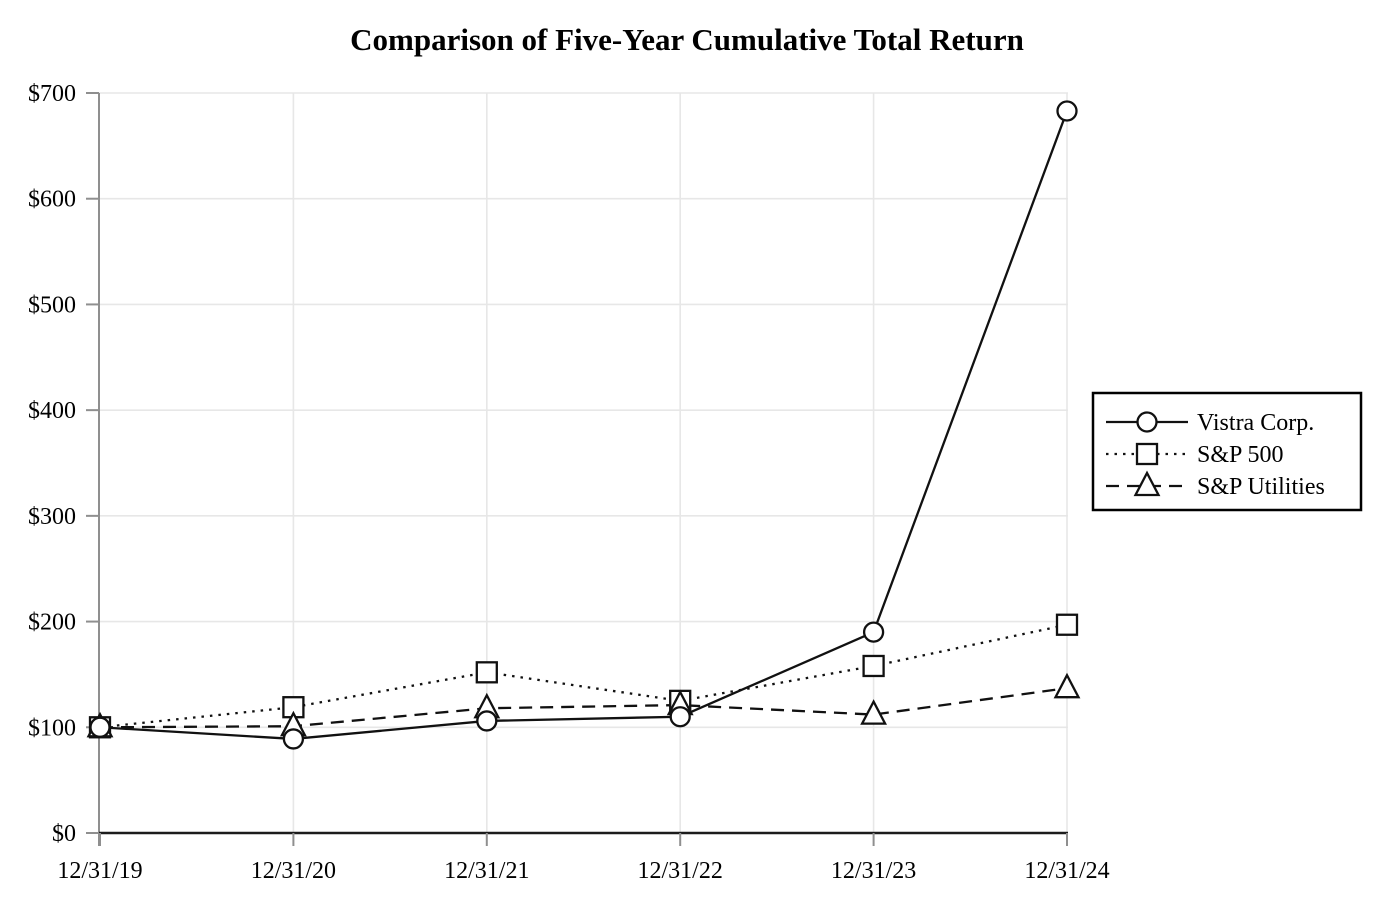 The width and height of the screenshot is (1374, 902). What do you see at coordinates (293, 871) in the screenshot?
I see `x-tick-label: 12/31/20` at bounding box center [293, 871].